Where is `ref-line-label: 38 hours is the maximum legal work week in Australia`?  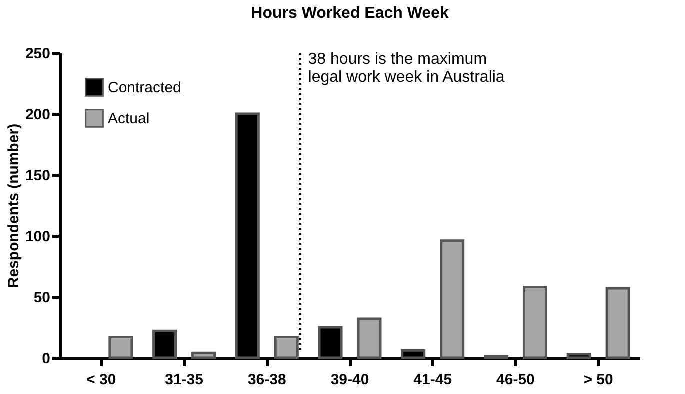
ref-line-label: 38 hours is the maximum legal work week in Australia is located at coordinates (406, 68).